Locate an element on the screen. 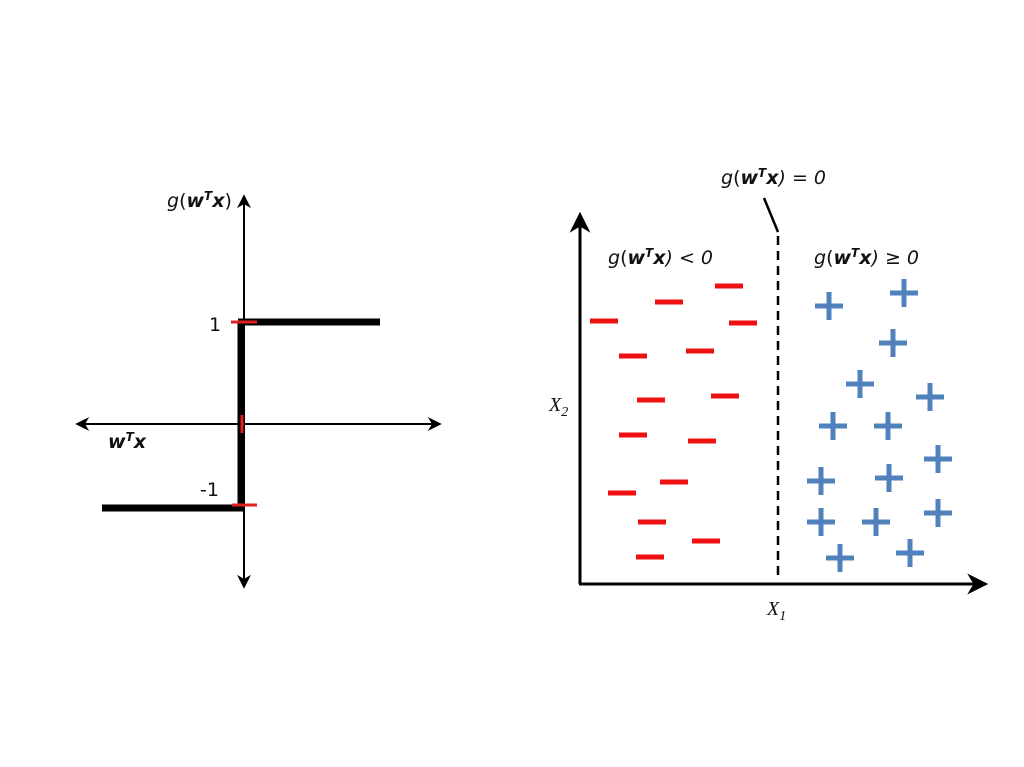 The width and height of the screenshot is (1024, 767). positive-region-label: g(wTx) ≥ 0 is located at coordinates (866, 257).